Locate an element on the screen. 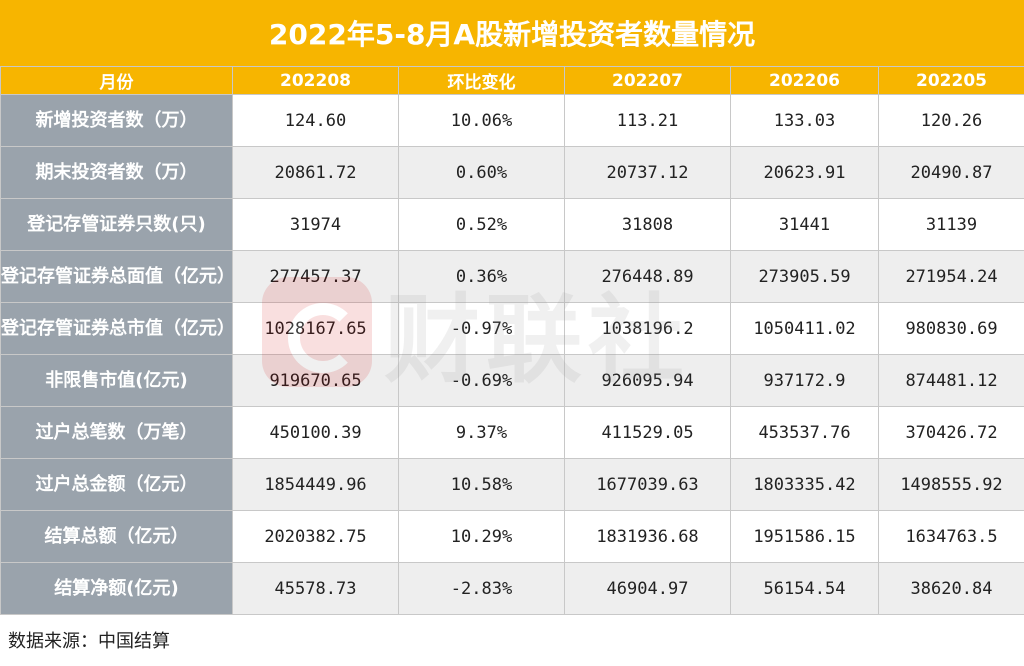 The image size is (1024, 666). row-label: 非限售市值(亿元) is located at coordinates (116, 380).